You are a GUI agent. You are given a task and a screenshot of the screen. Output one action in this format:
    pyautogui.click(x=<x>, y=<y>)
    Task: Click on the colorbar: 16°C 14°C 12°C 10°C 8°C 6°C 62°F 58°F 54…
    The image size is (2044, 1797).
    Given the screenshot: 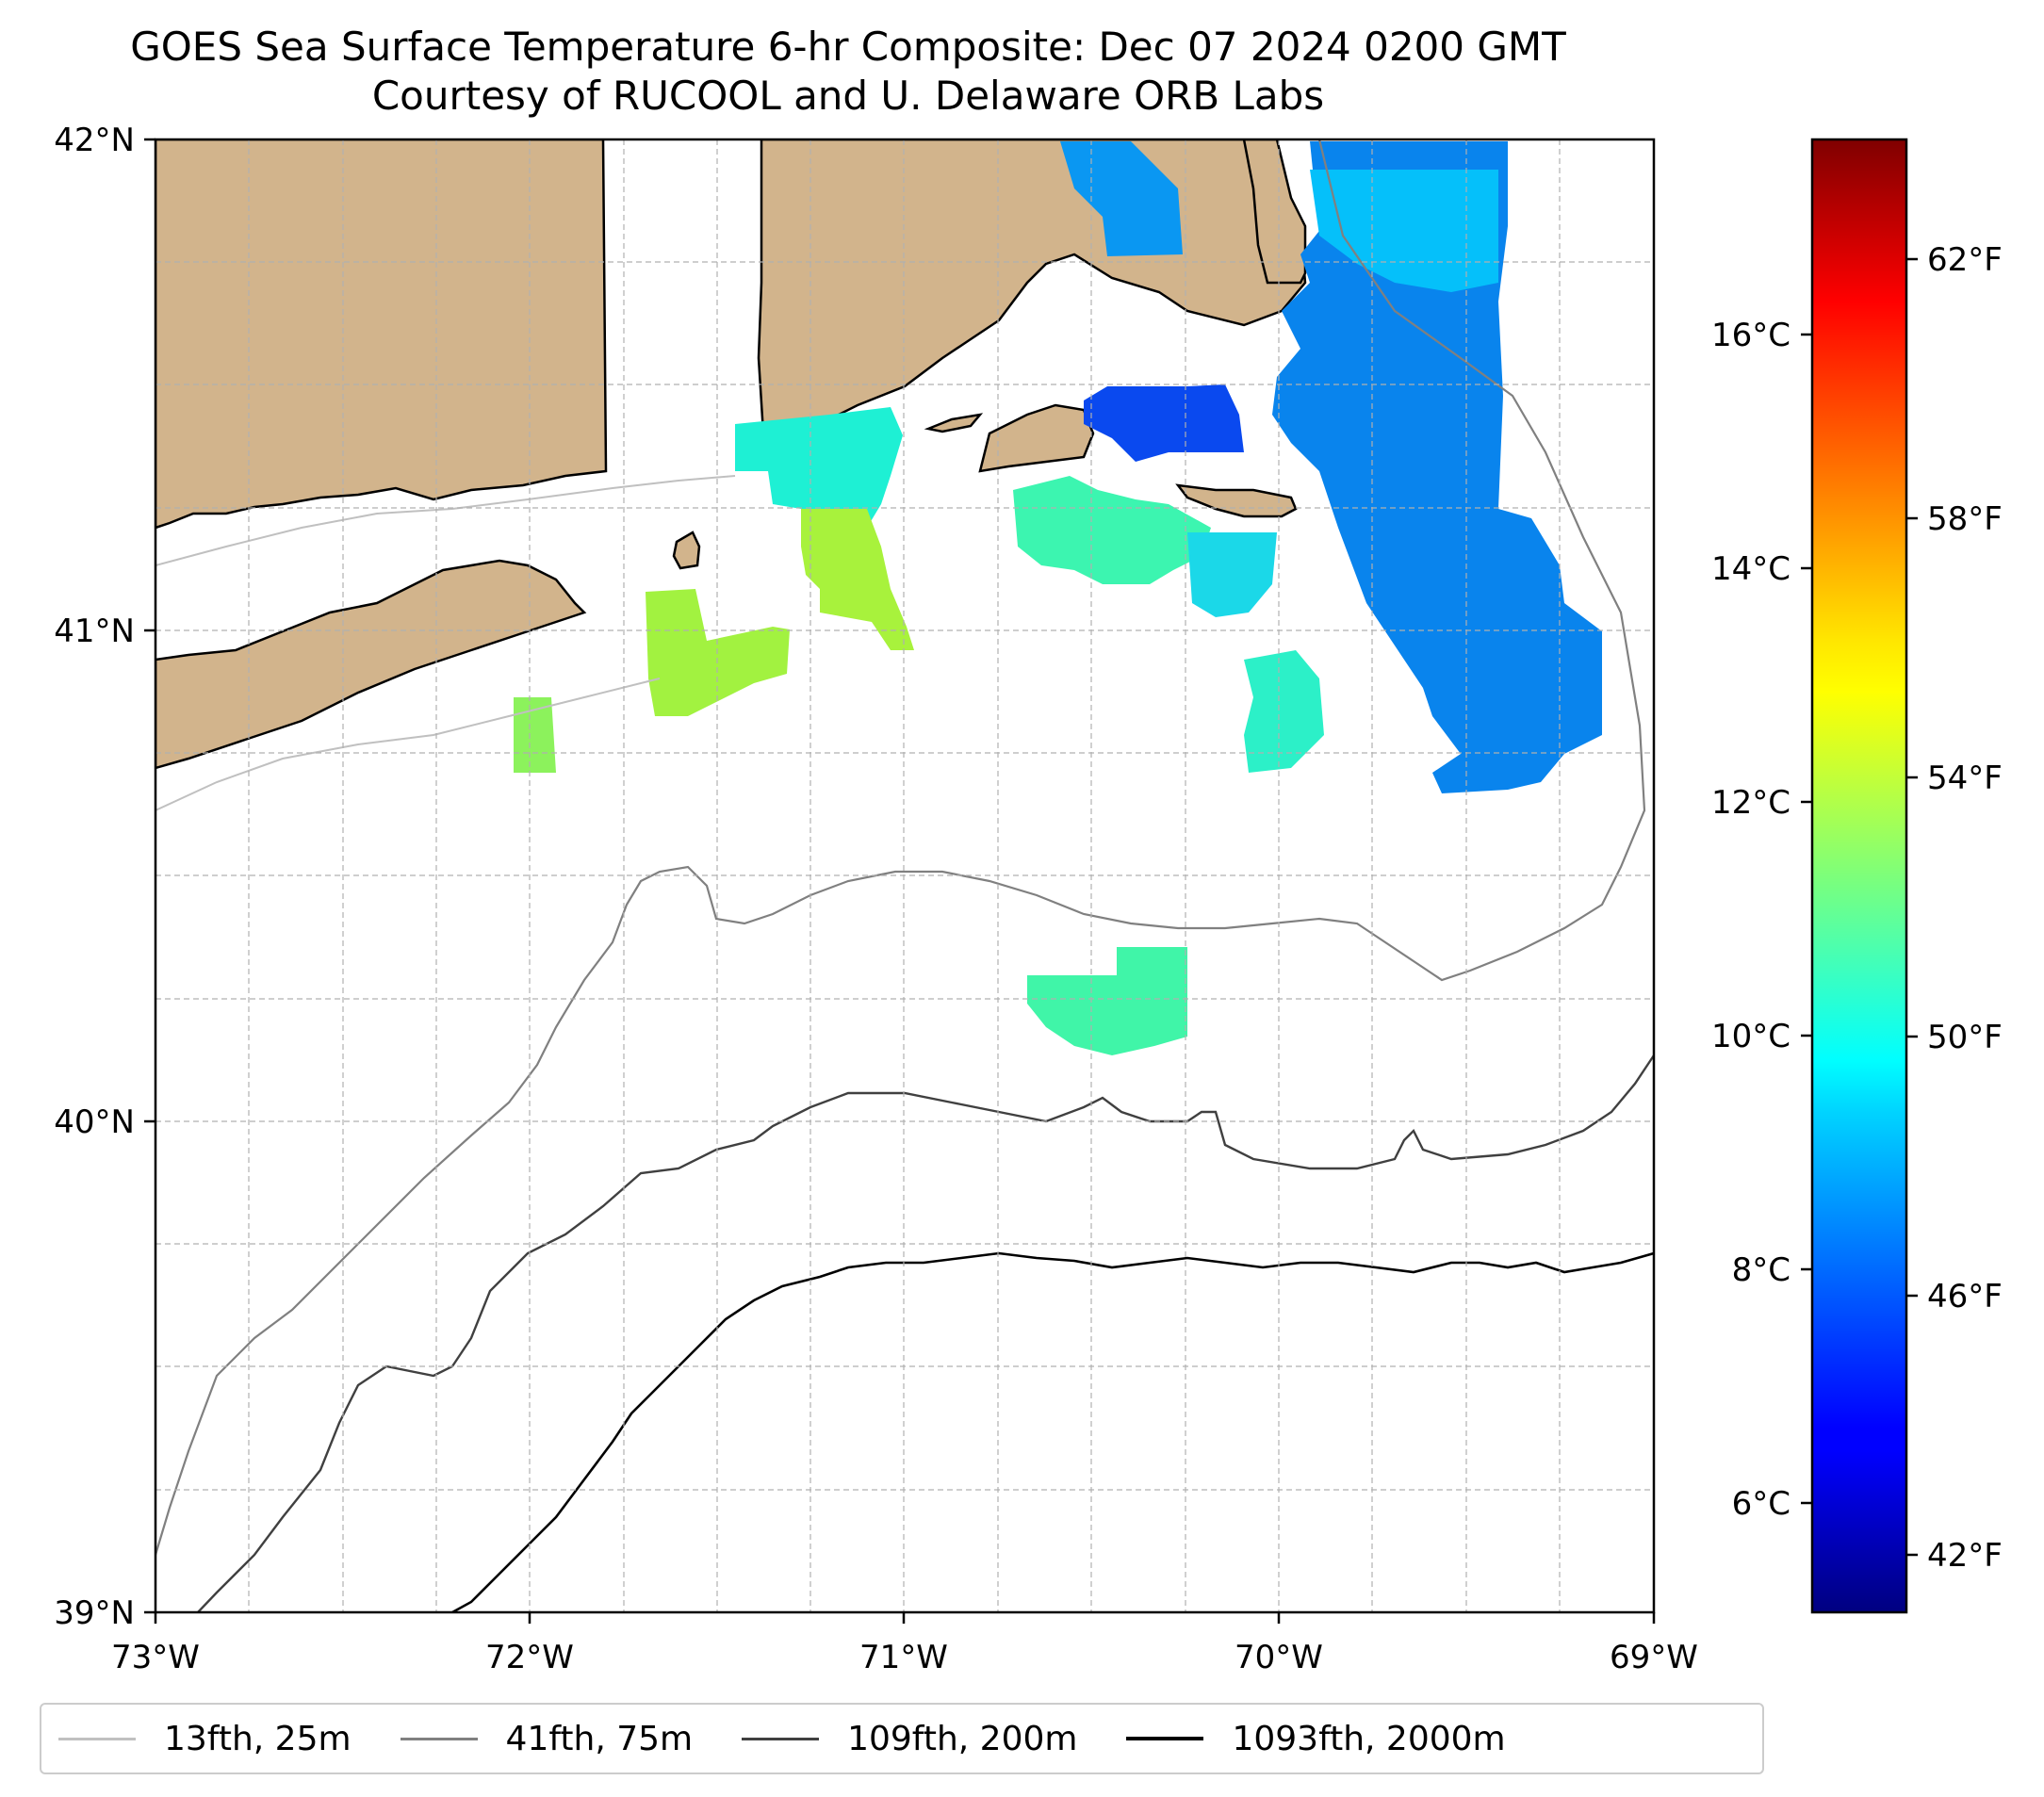 What is the action you would take?
    pyautogui.click(x=1857, y=876)
    